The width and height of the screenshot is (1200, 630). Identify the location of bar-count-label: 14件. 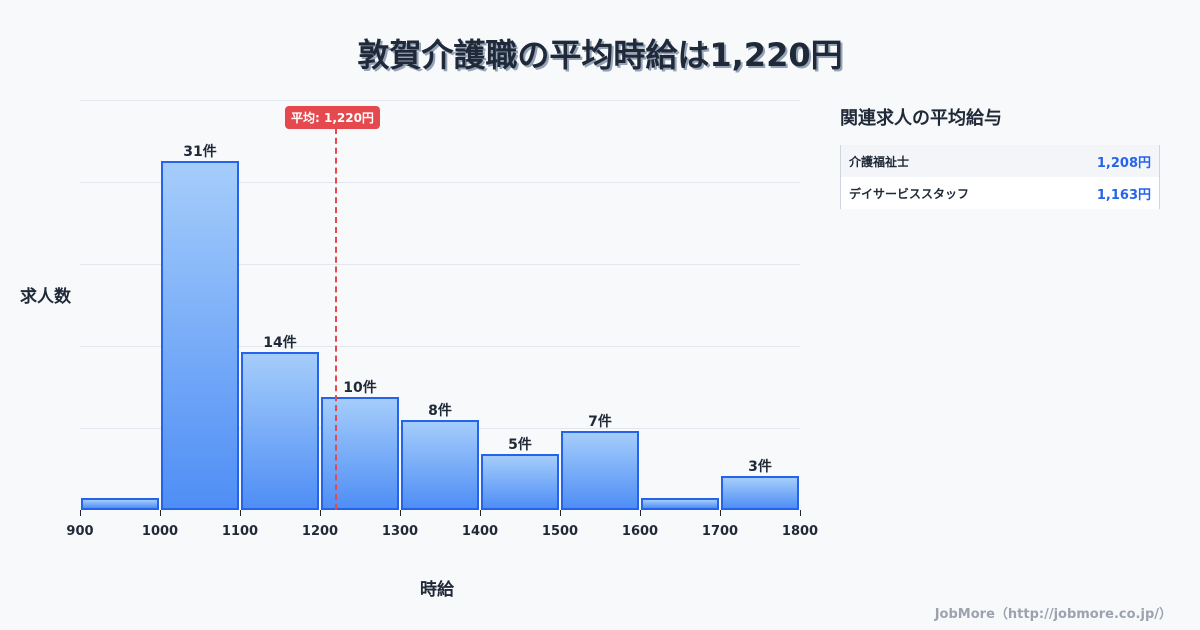
(280, 343).